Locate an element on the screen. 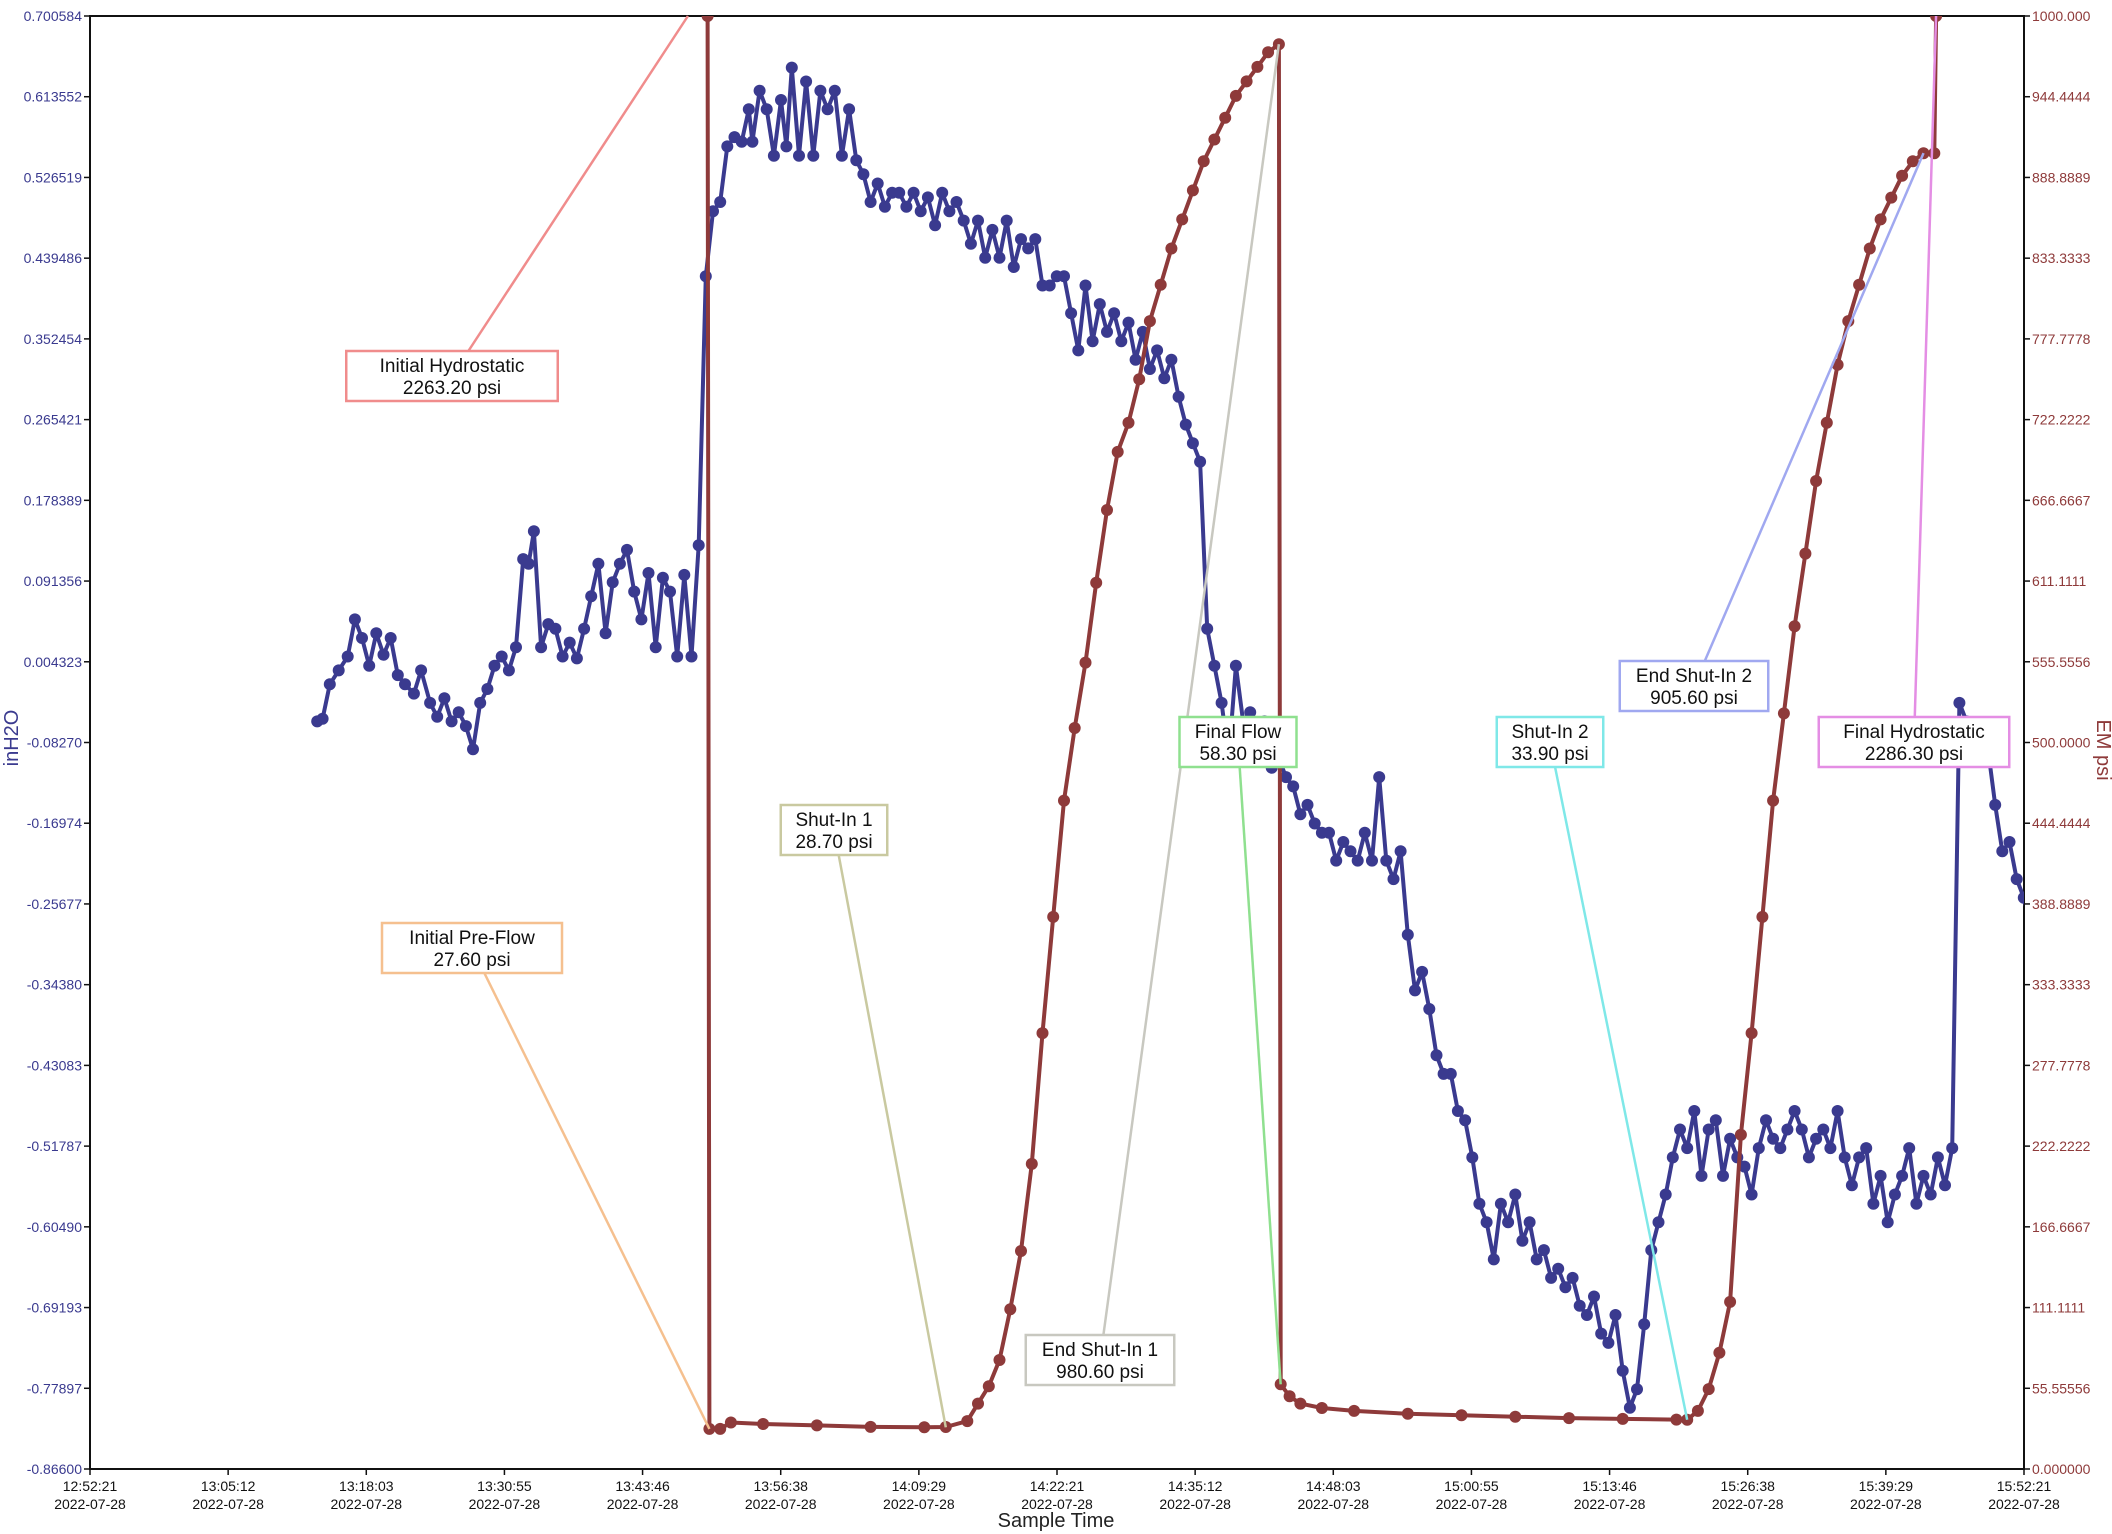 Image resolution: width=2112 pixels, height=1534 pixels. annotation-value: 905.60 psi is located at coordinates (1694, 698).